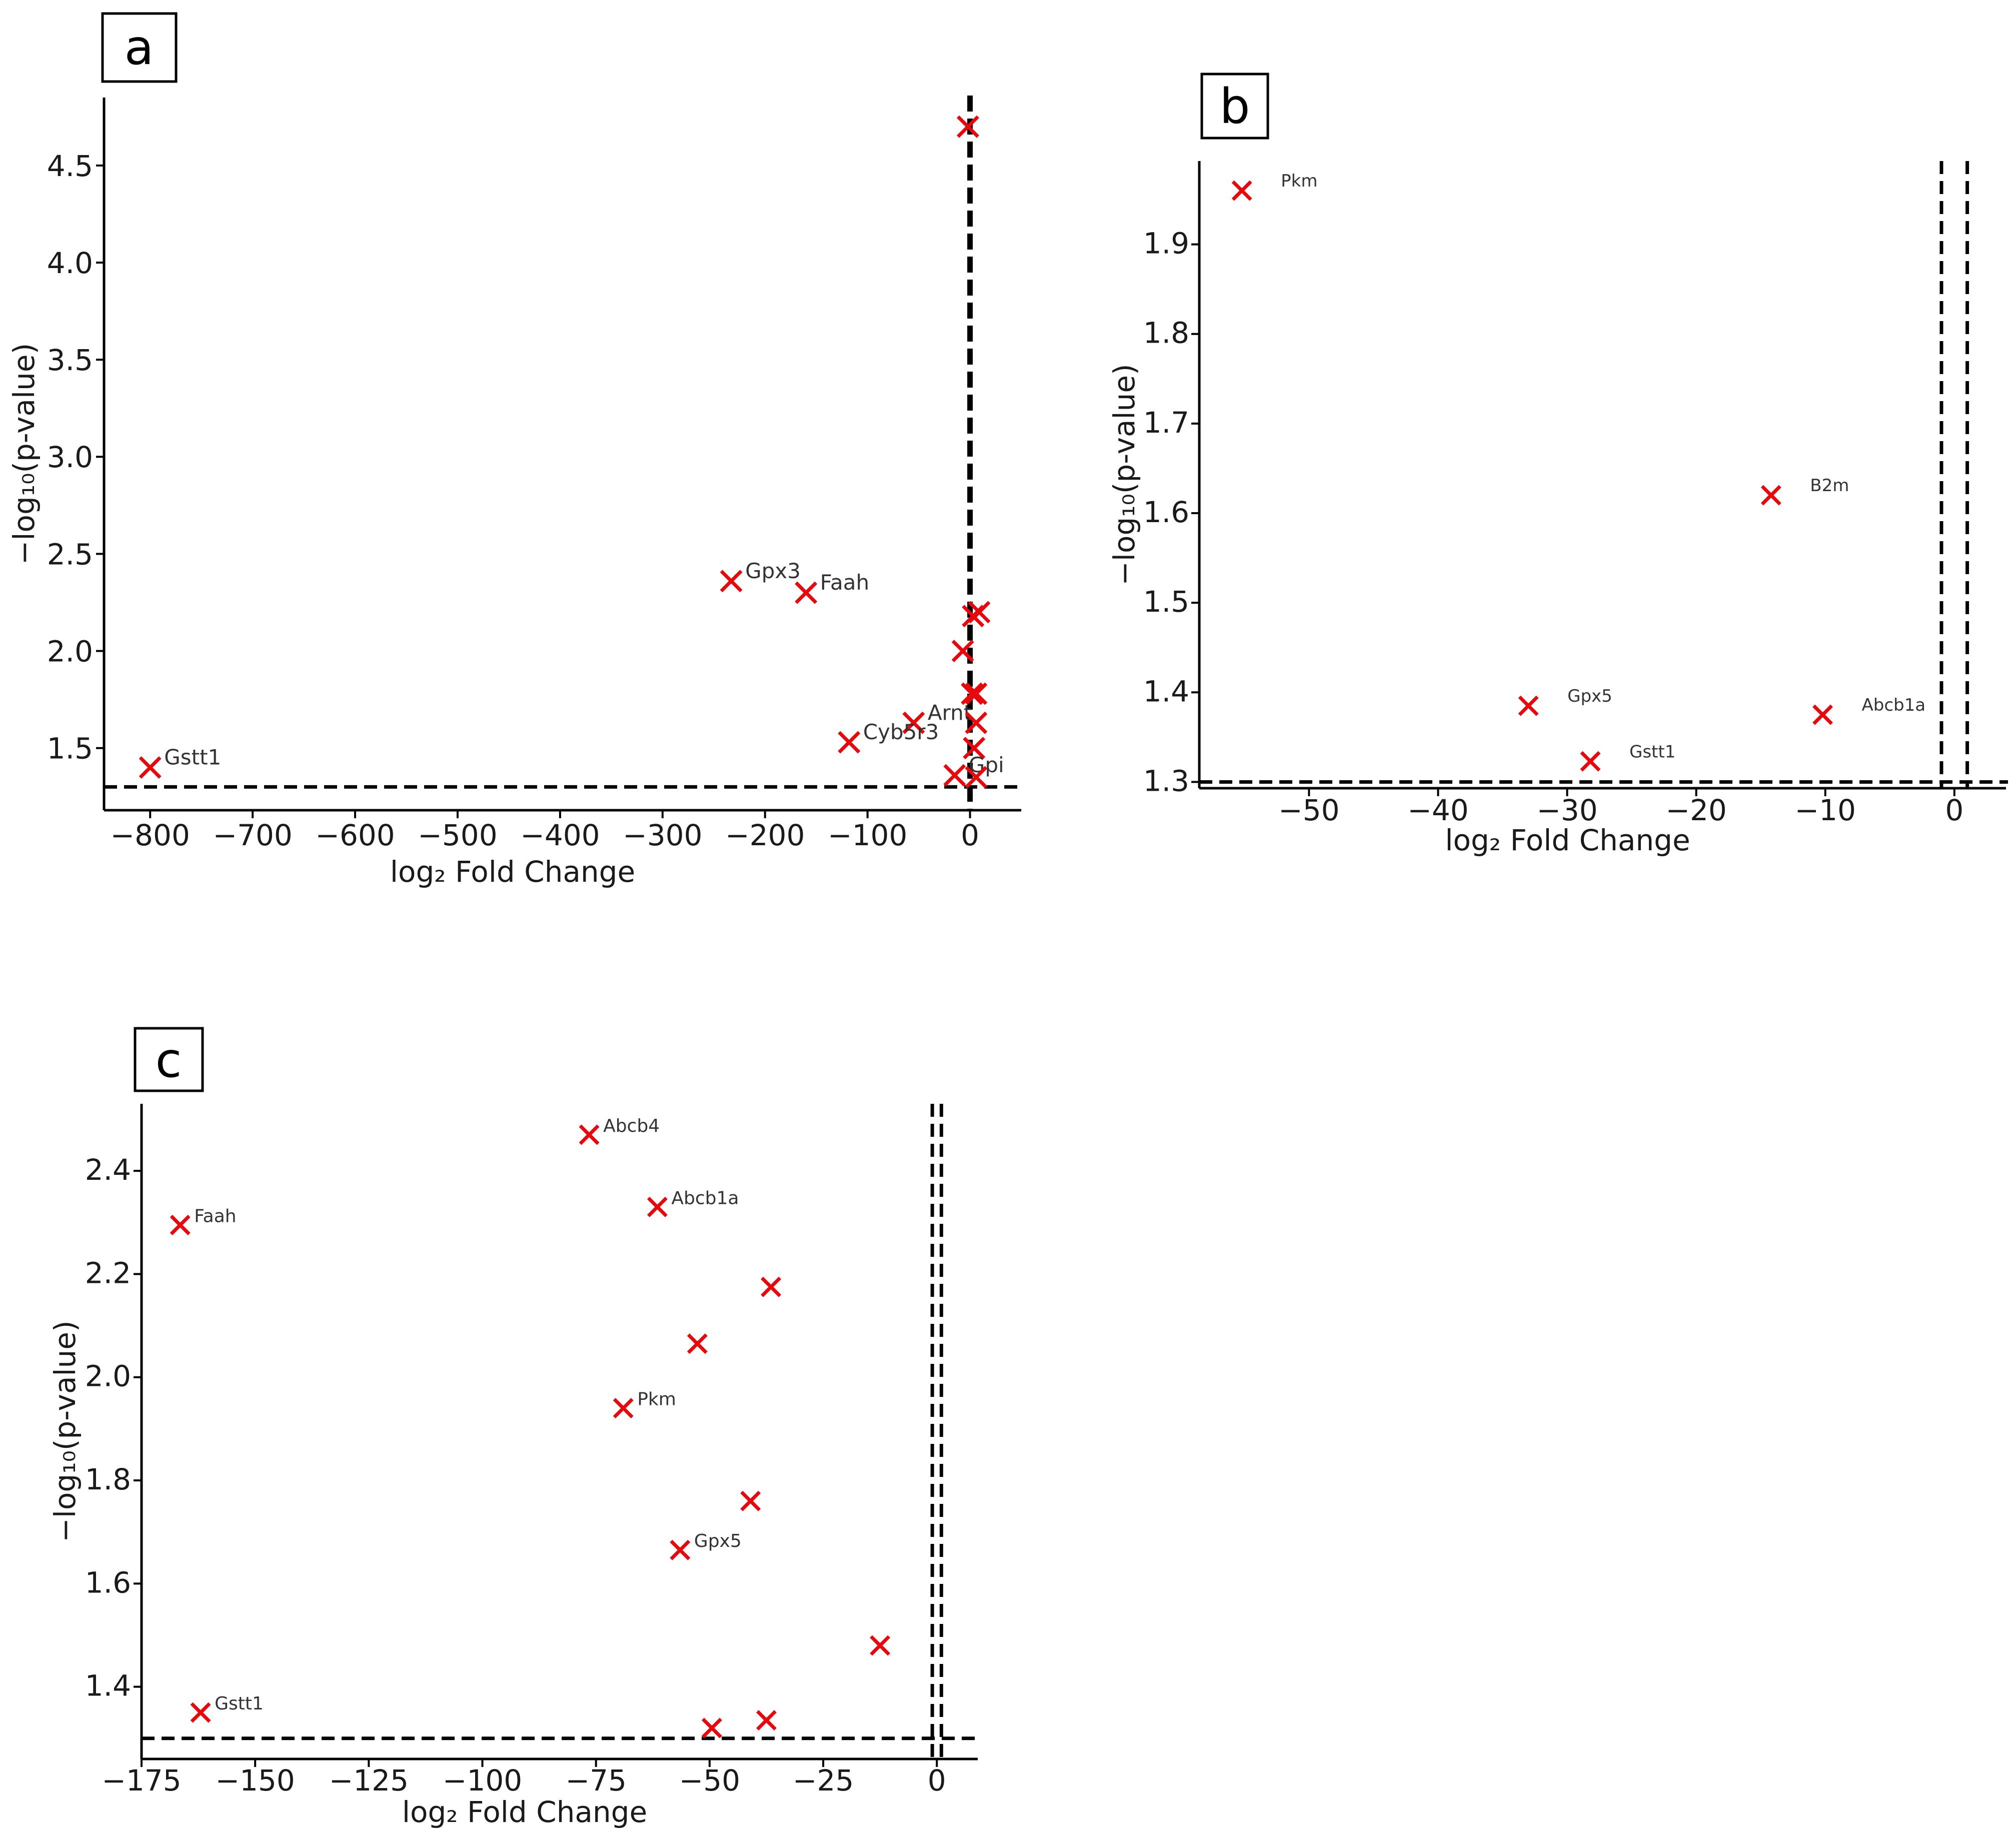  What do you see at coordinates (1695, 810) in the screenshot?
I see `x-tick-label: −20` at bounding box center [1695, 810].